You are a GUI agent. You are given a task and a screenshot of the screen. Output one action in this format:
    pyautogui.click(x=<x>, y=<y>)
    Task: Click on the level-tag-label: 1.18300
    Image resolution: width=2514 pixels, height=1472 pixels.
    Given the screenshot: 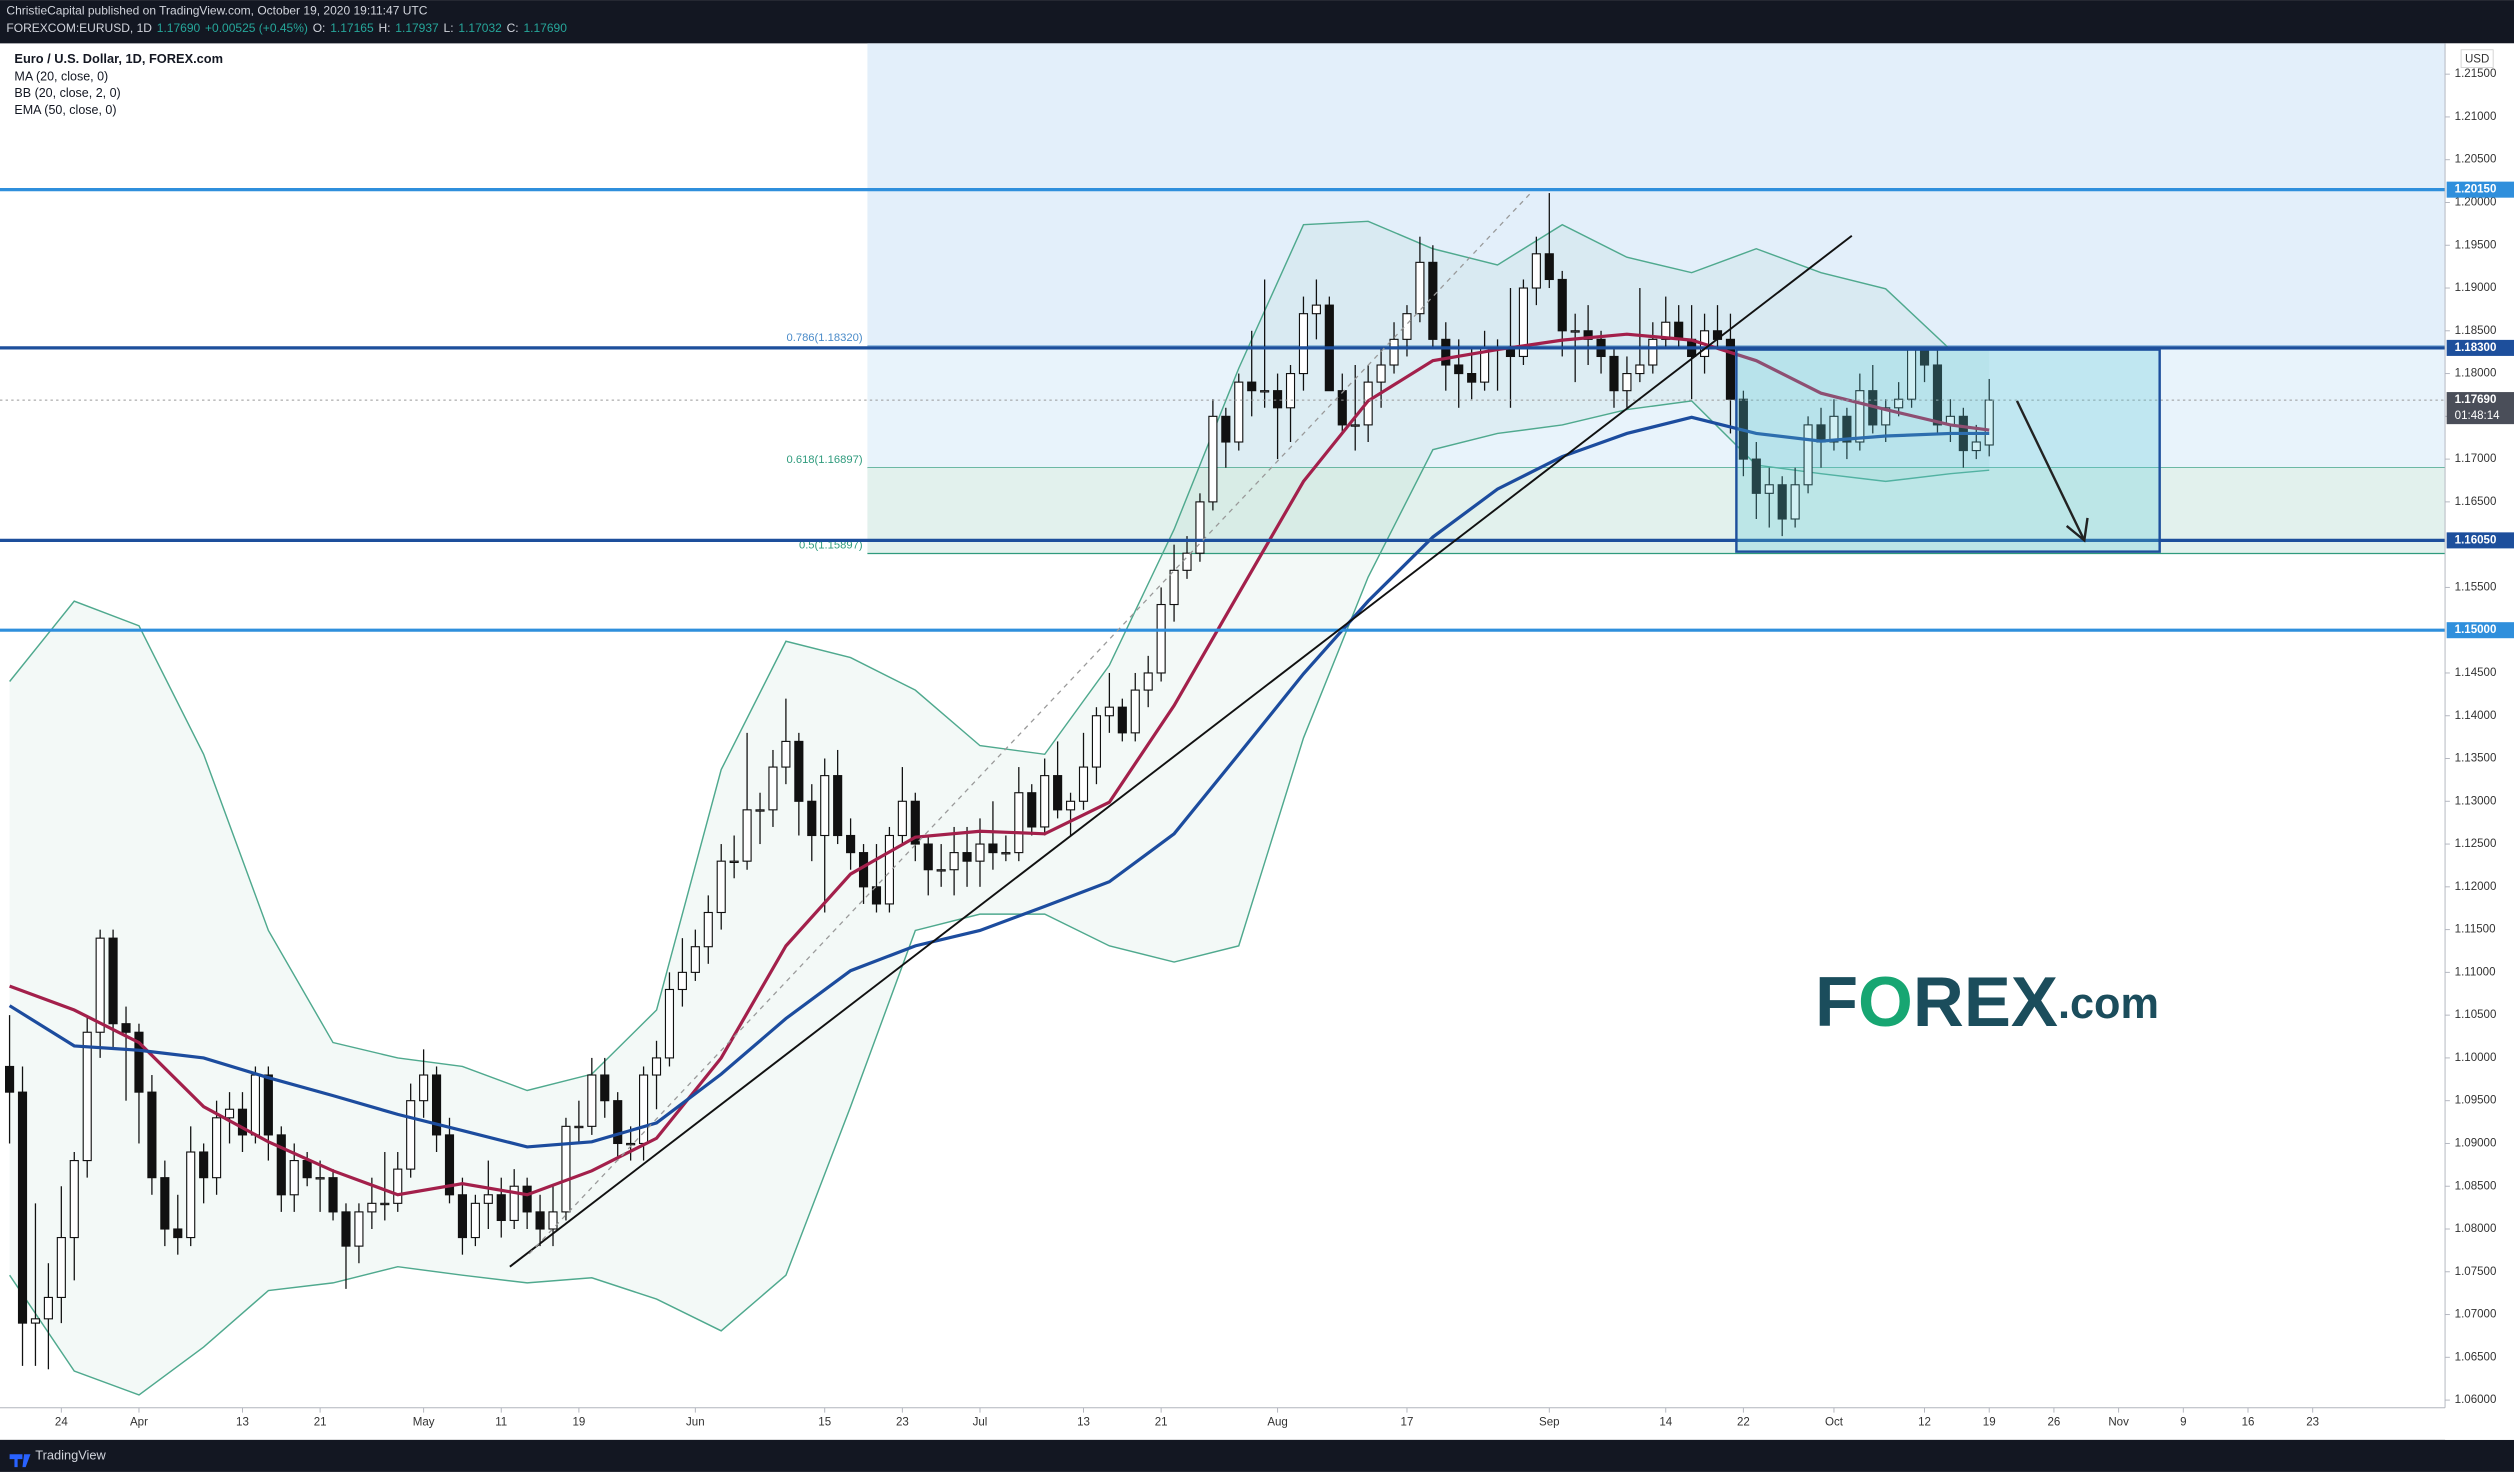 What is the action you would take?
    pyautogui.click(x=2476, y=348)
    